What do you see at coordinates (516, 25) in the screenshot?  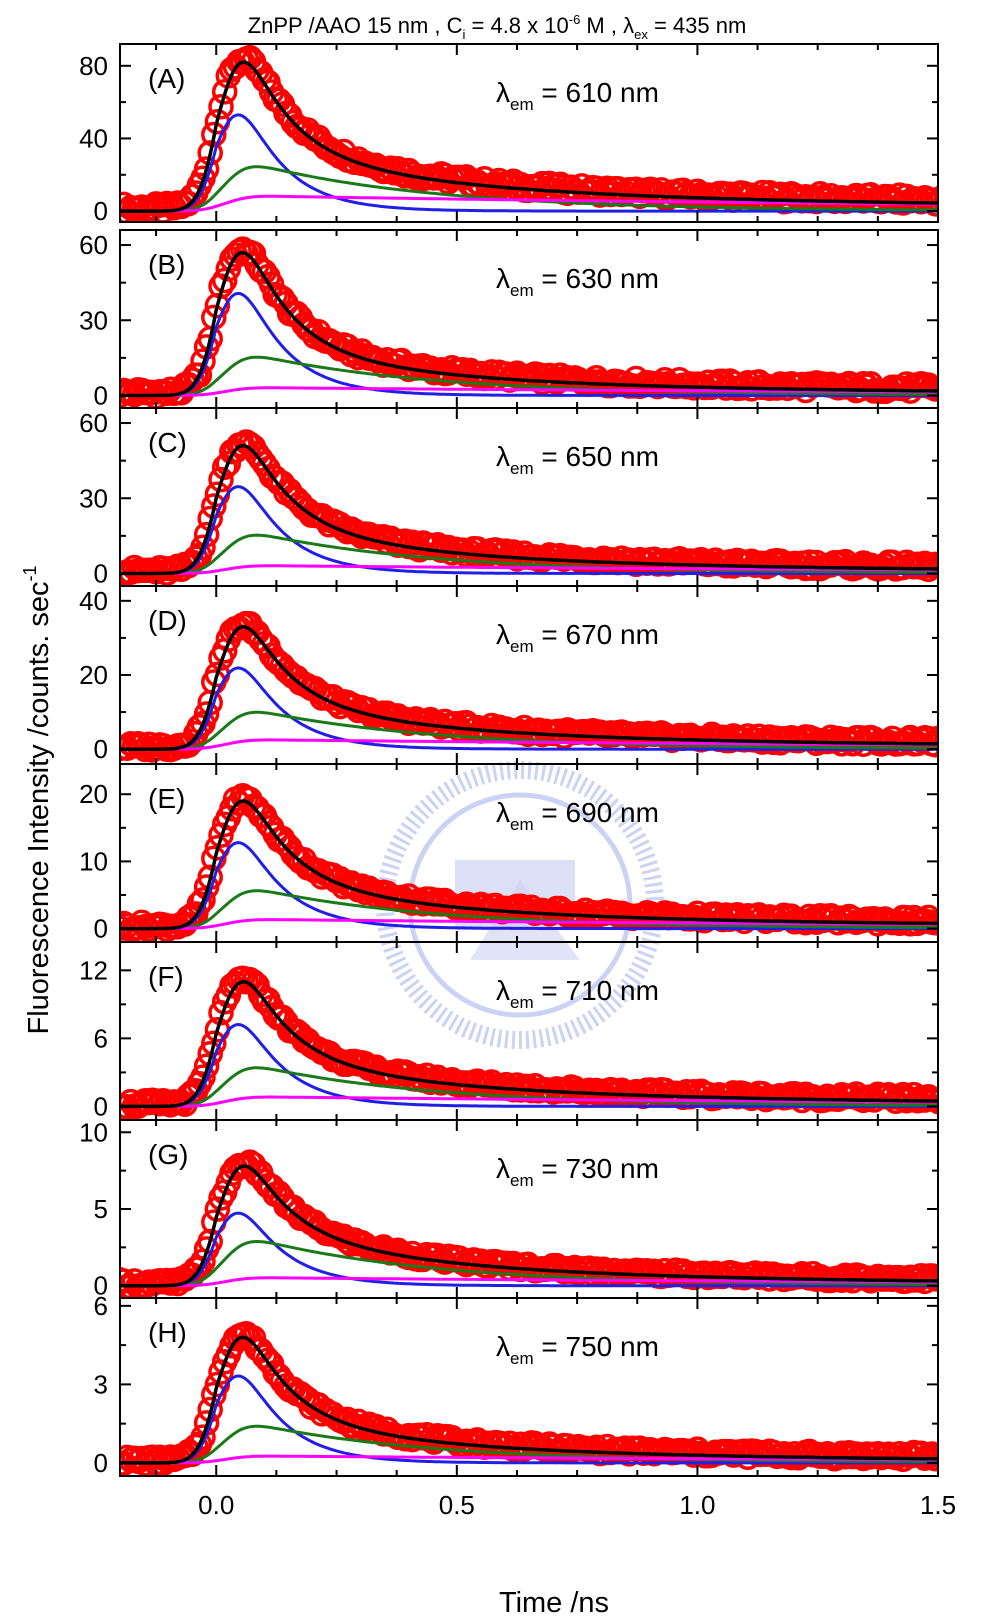 I see `title-part-b: = 4.8 x 10` at bounding box center [516, 25].